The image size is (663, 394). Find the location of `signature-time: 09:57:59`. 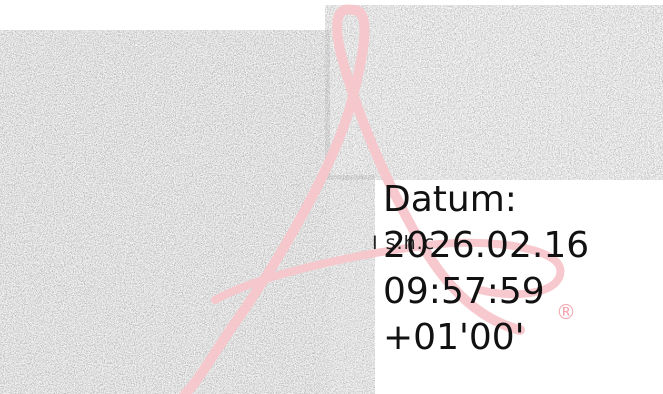

signature-time: 09:57:59 is located at coordinates (464, 291).